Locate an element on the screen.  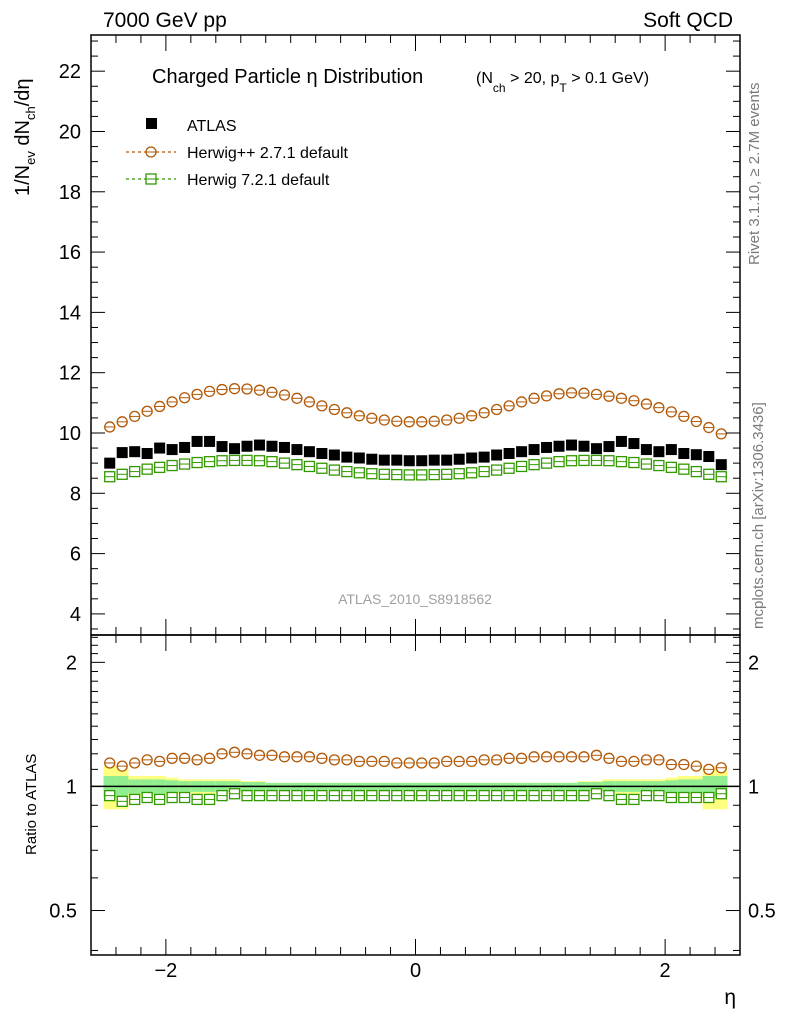
legend-label: ATLAS is located at coordinates (212, 126).